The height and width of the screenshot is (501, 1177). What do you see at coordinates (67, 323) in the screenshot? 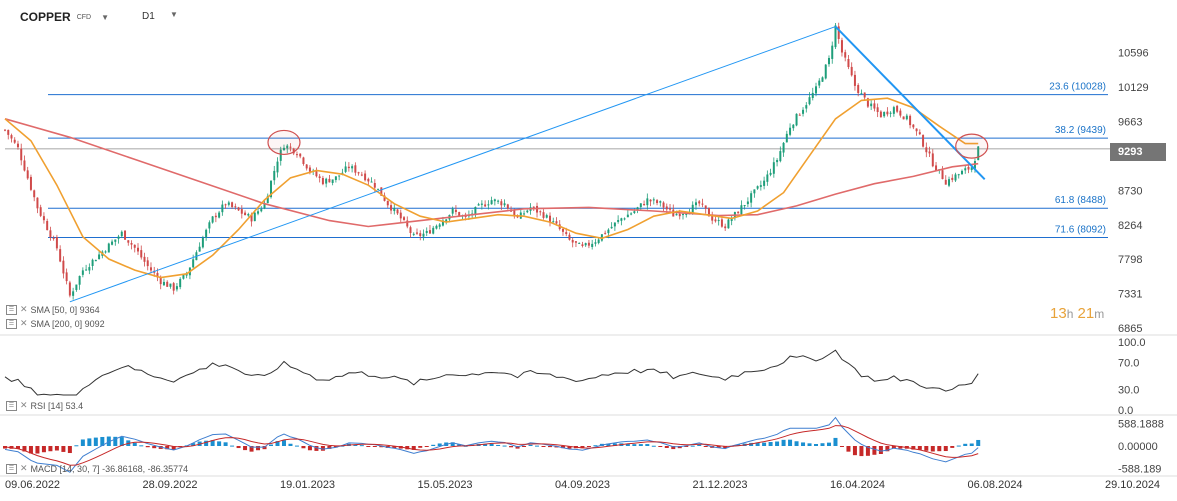
I see `sma200-legend-label: SMA [200, 0] 9092` at bounding box center [67, 323].